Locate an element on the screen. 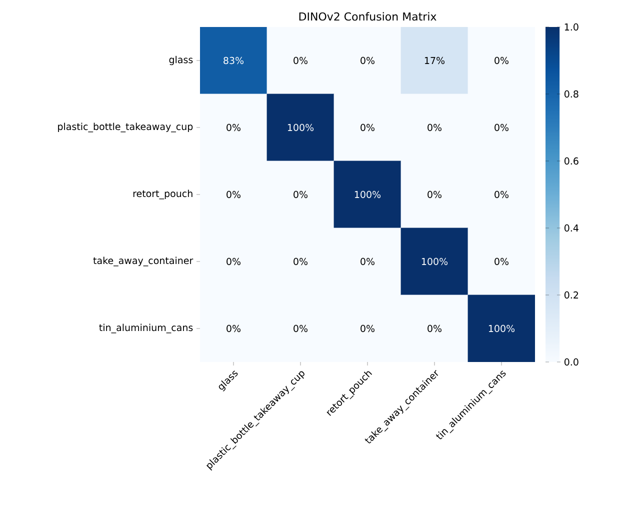 This screenshot has width=626, height=507. y-tick-label: tin_aluminium_cans is located at coordinates (146, 329).